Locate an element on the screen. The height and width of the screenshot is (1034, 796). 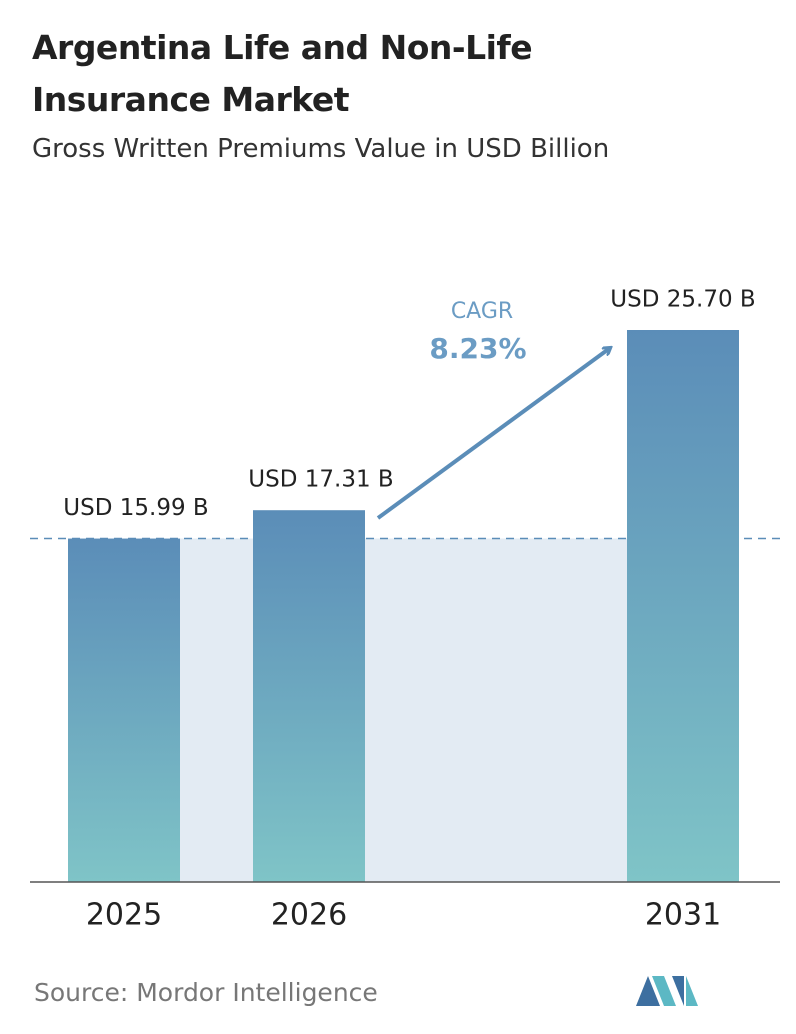
cagr-value: 8.23% is located at coordinates (477, 348).